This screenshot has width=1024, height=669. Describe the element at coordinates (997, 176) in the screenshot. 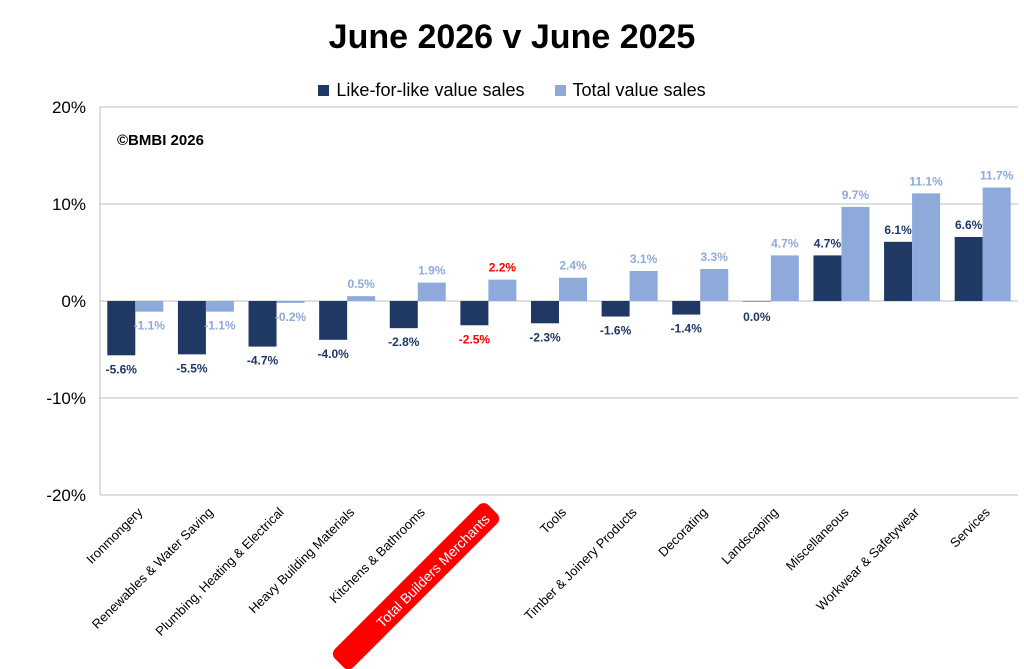

I see `data-label: 11.7%` at that location.